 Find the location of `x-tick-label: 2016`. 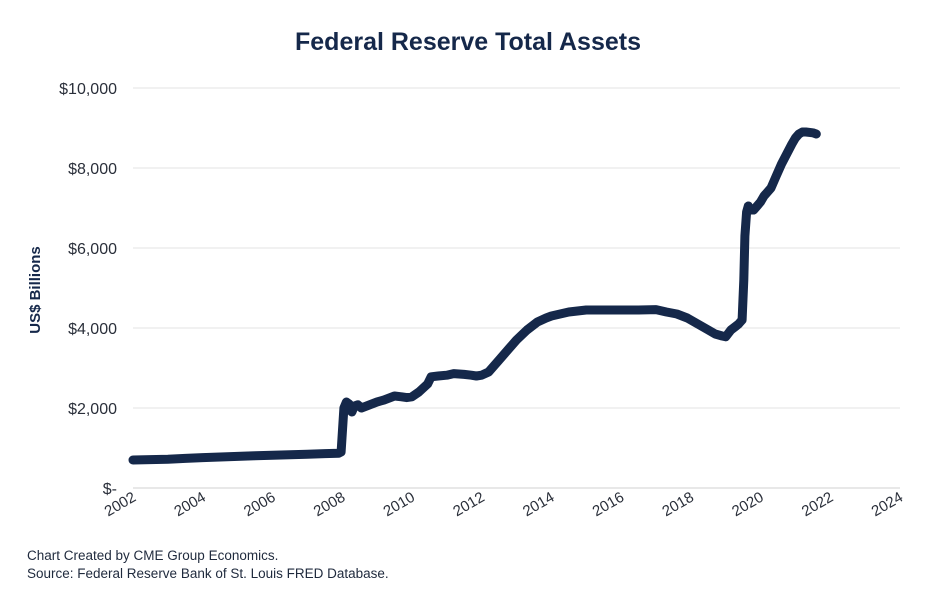

x-tick-label: 2016 is located at coordinates (608, 504).